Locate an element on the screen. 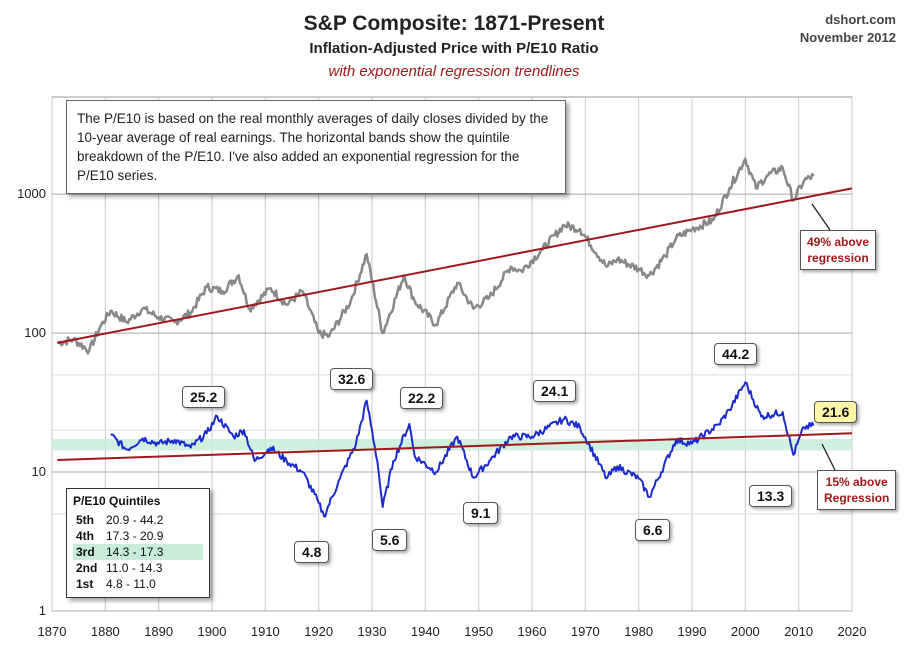 This screenshot has height=659, width=908. quintile-range: 4.8 - 11.0 is located at coordinates (131, 584).